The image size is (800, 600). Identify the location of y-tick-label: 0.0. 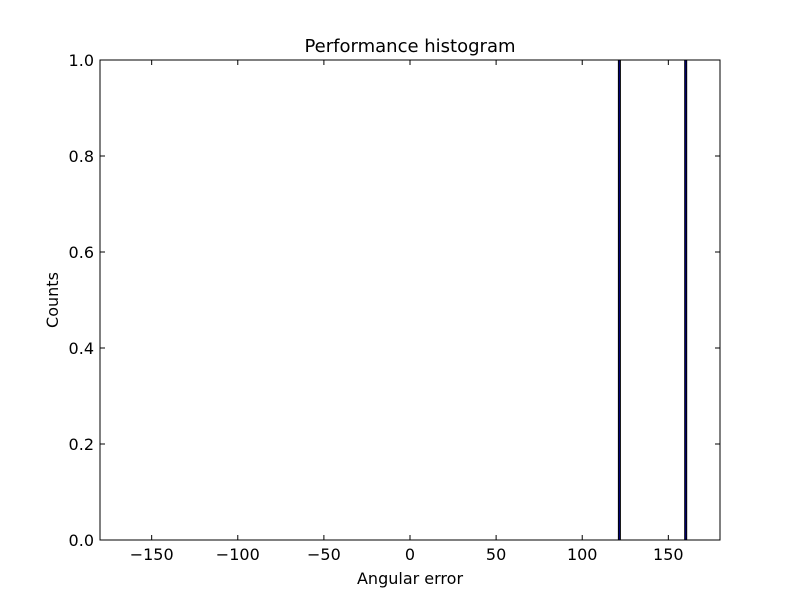
(81, 540).